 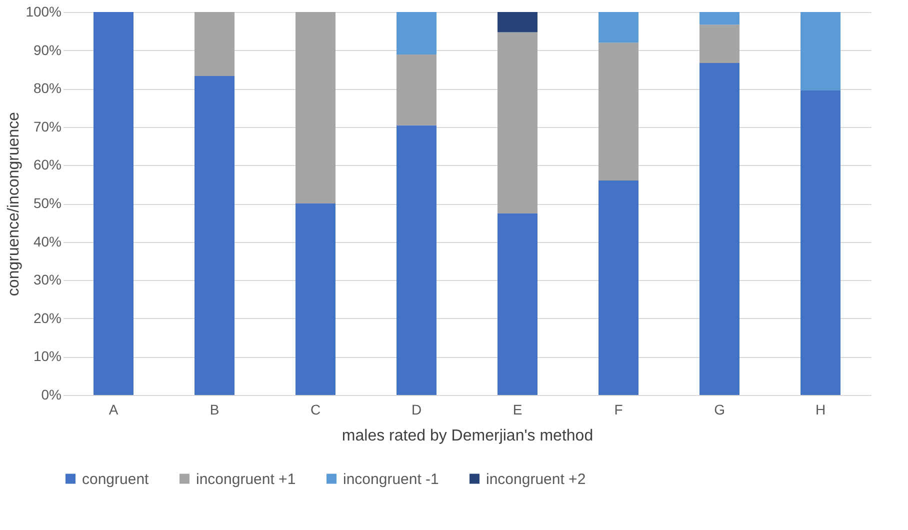 What do you see at coordinates (14, 204) in the screenshot?
I see `y-axis-title: congruence/incongruence` at bounding box center [14, 204].